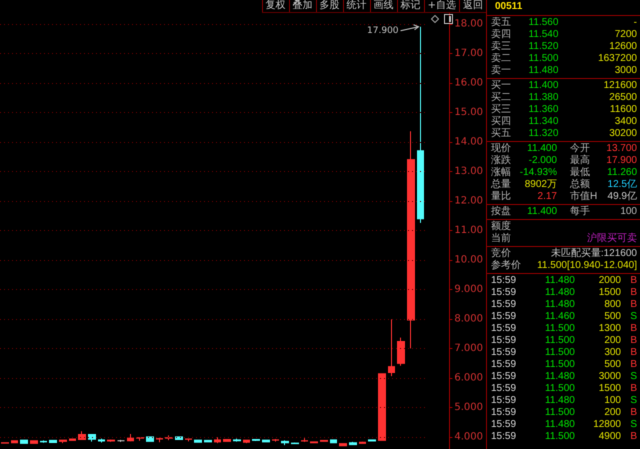 The width and height of the screenshot is (640, 449). I want to click on text: +自选, so click(441, 6).